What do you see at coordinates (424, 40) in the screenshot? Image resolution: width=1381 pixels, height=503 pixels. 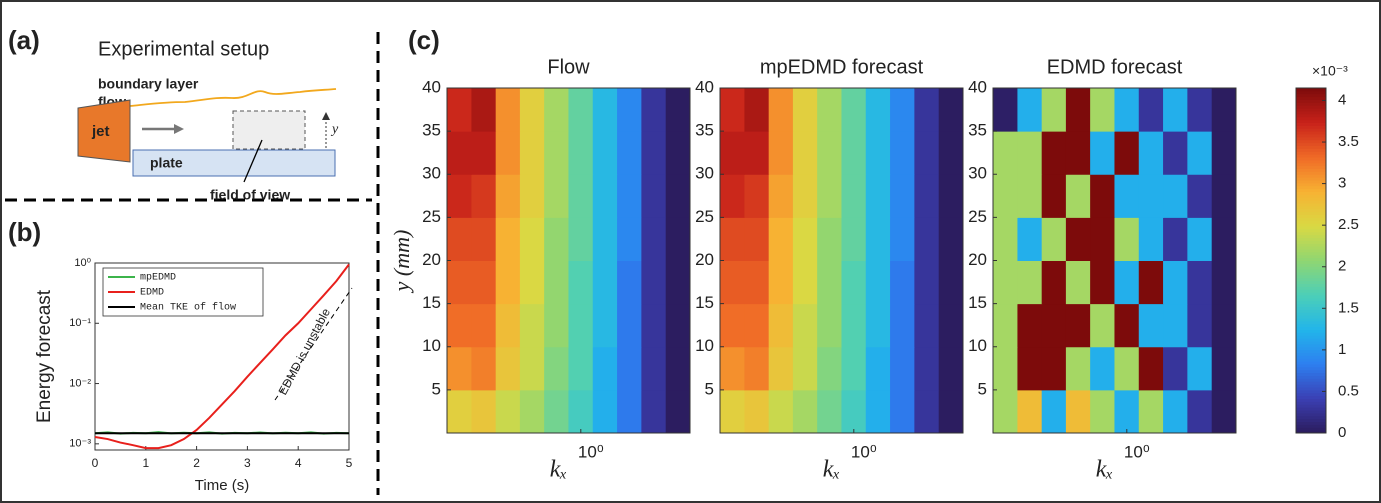 I see `panel-label: (c)` at bounding box center [424, 40].